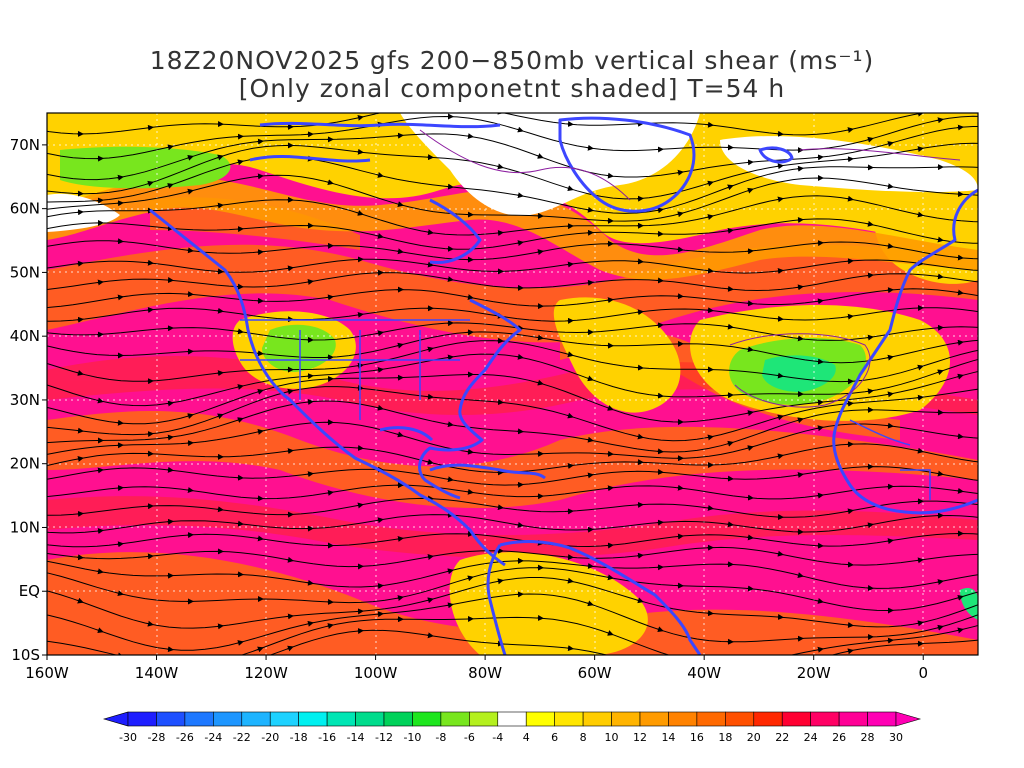 This screenshot has width=1024, height=768. What do you see at coordinates (156, 737) in the screenshot?
I see `colorbar-label: -28` at bounding box center [156, 737].